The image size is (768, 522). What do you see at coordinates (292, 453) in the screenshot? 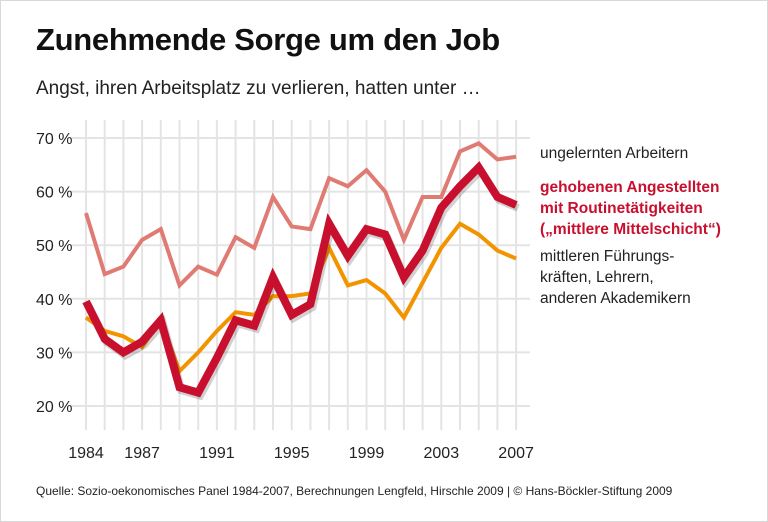
I see `x-tick-label: 1995` at bounding box center [292, 453].